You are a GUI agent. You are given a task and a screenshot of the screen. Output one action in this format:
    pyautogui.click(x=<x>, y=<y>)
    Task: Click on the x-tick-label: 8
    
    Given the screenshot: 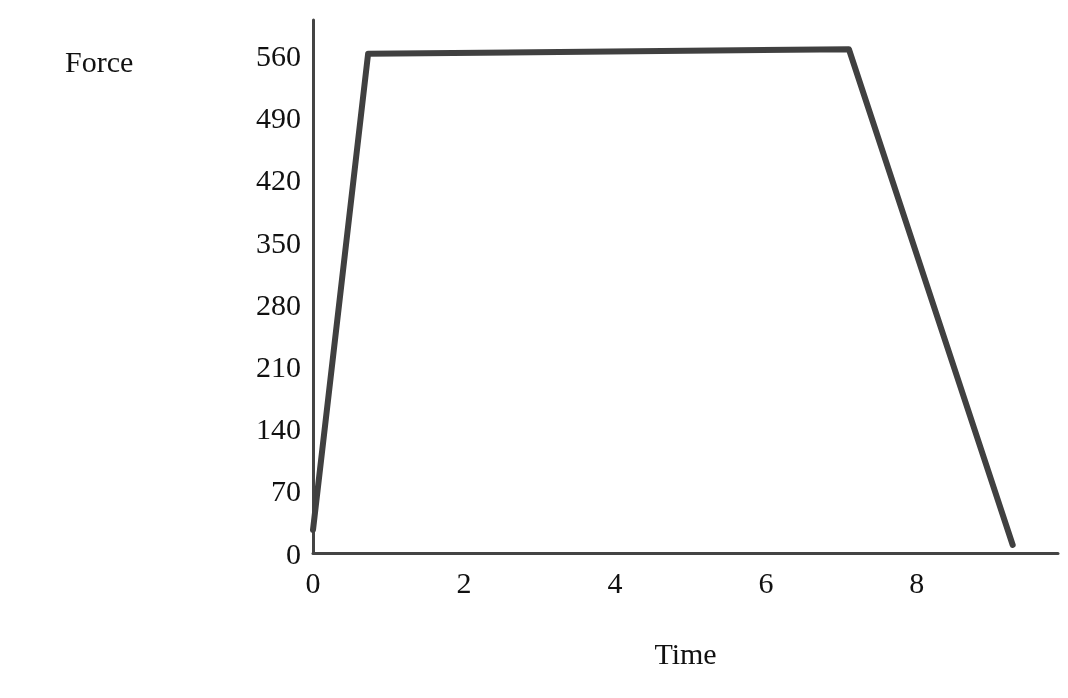 What is the action you would take?
    pyautogui.click(x=917, y=582)
    